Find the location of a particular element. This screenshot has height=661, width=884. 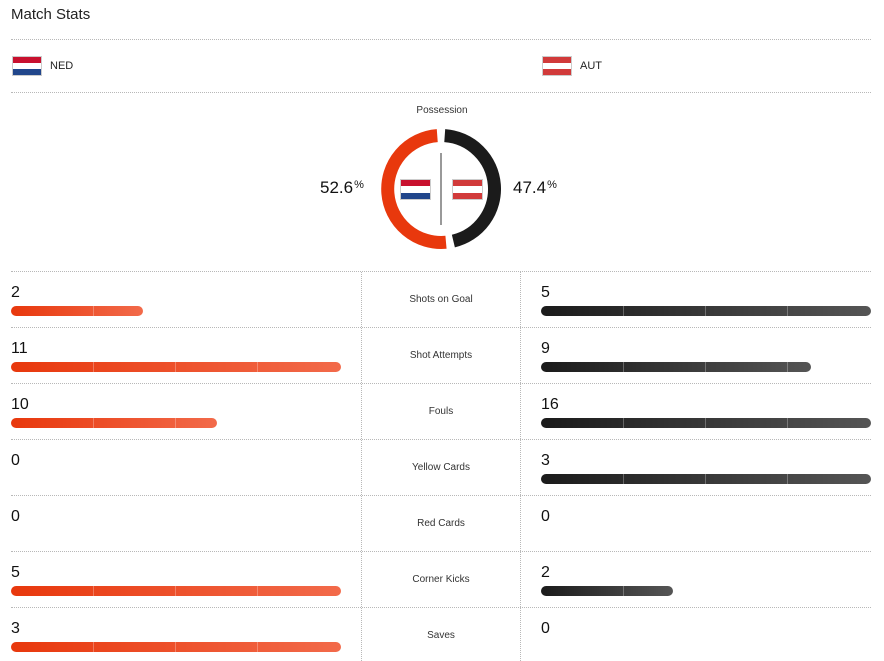

possession-away-value: 47.4% is located at coordinates (535, 187).